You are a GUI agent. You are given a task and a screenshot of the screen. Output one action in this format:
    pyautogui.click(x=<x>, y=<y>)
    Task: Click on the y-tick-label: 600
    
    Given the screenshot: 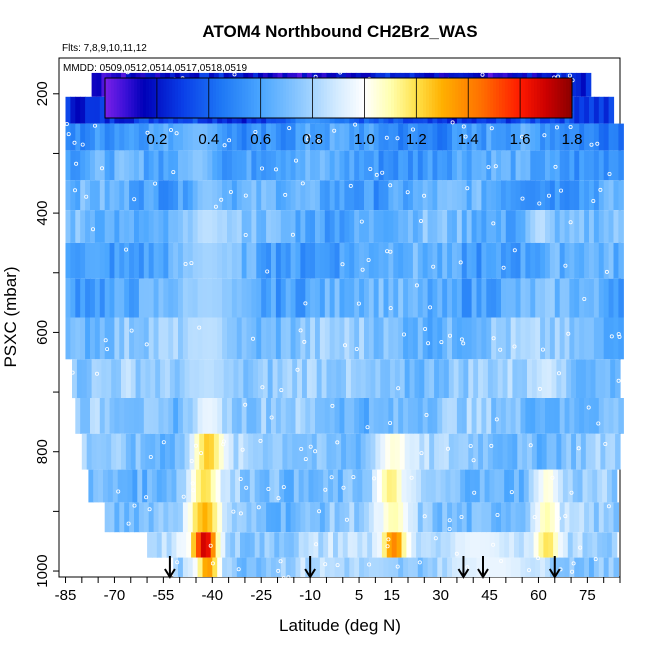 What is the action you would take?
    pyautogui.click(x=42, y=332)
    